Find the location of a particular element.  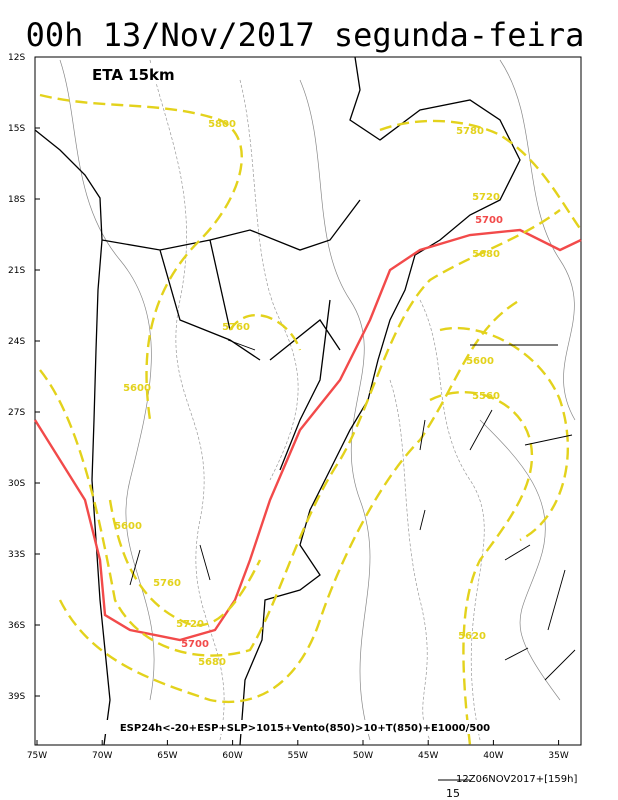

lon-label: 75W is located at coordinates (37, 756).